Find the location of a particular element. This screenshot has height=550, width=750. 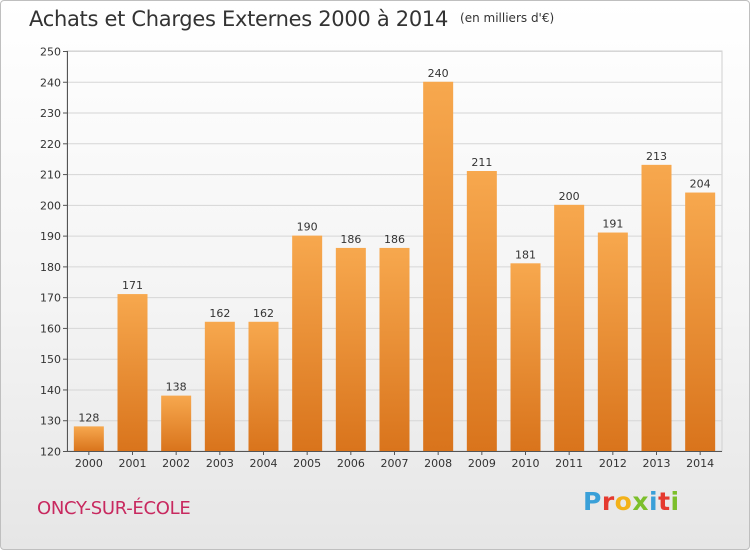

y-tick-label: 230 is located at coordinates (50, 113).